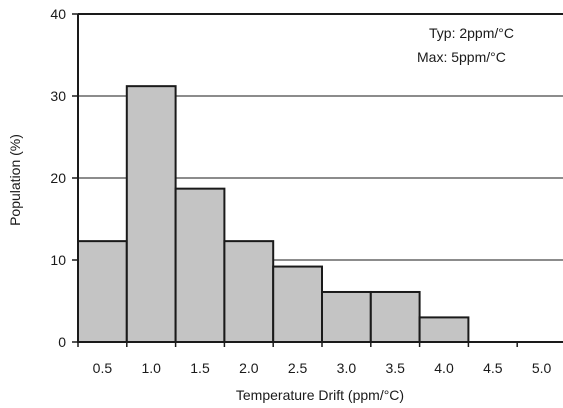 The image size is (563, 408). Describe the element at coordinates (542, 368) in the screenshot. I see `x-tick-label-5.0: 5.0` at that location.